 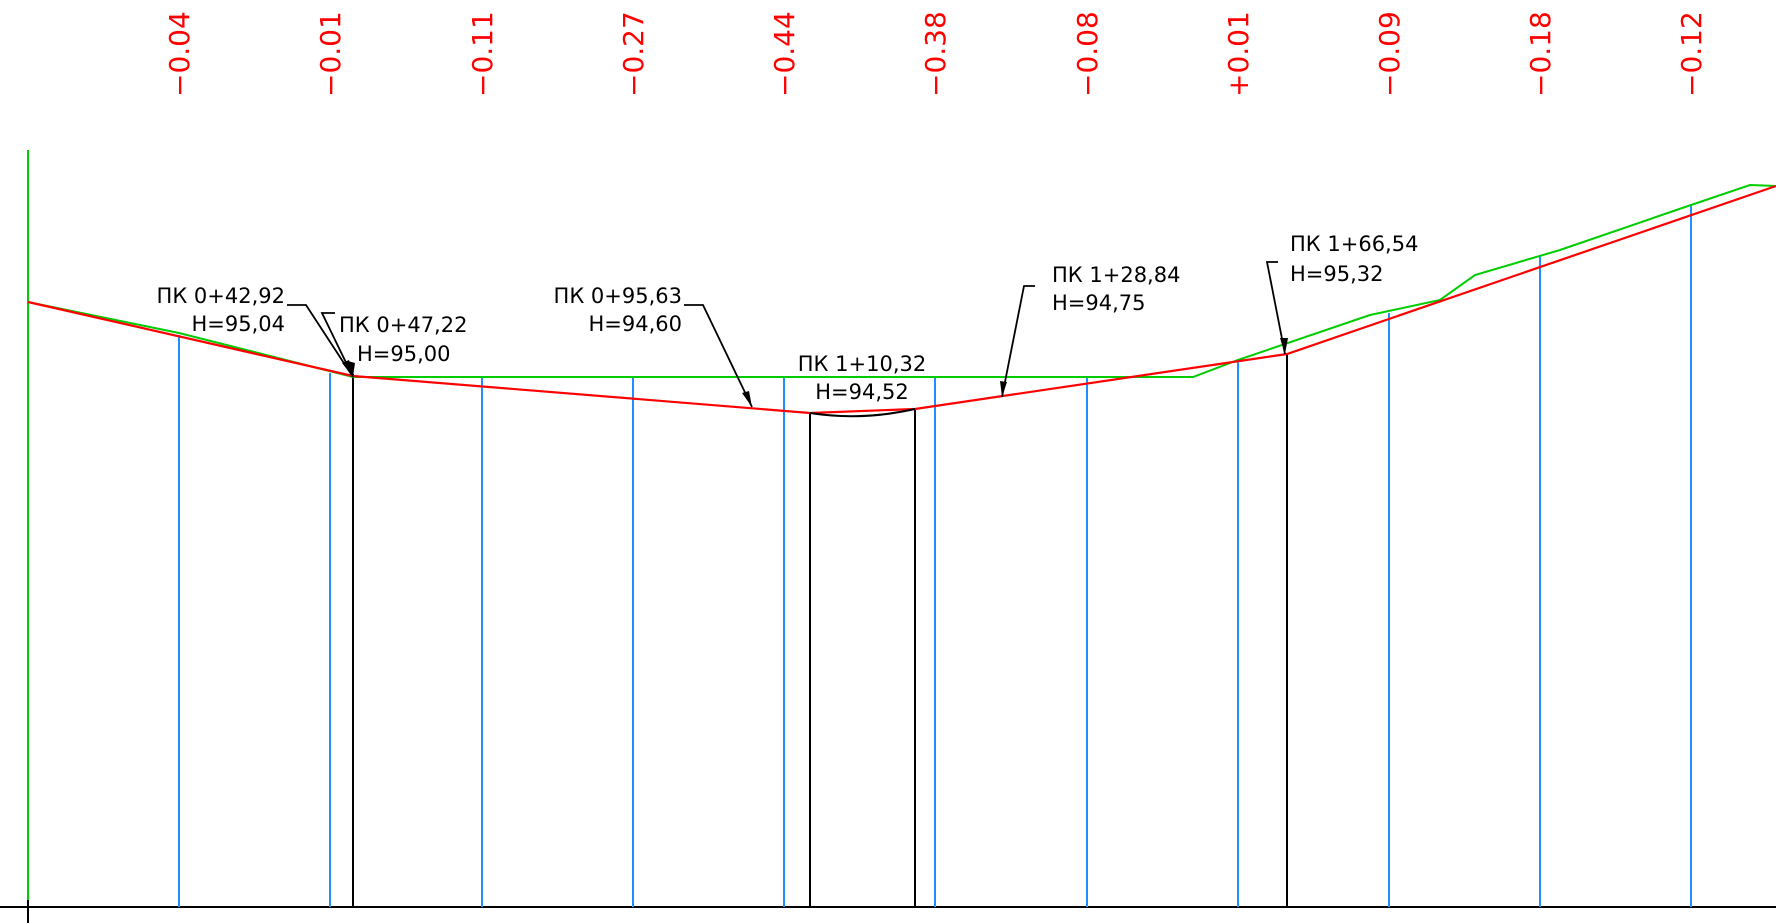 I want to click on deviation-value: −0.04, so click(x=179, y=54).